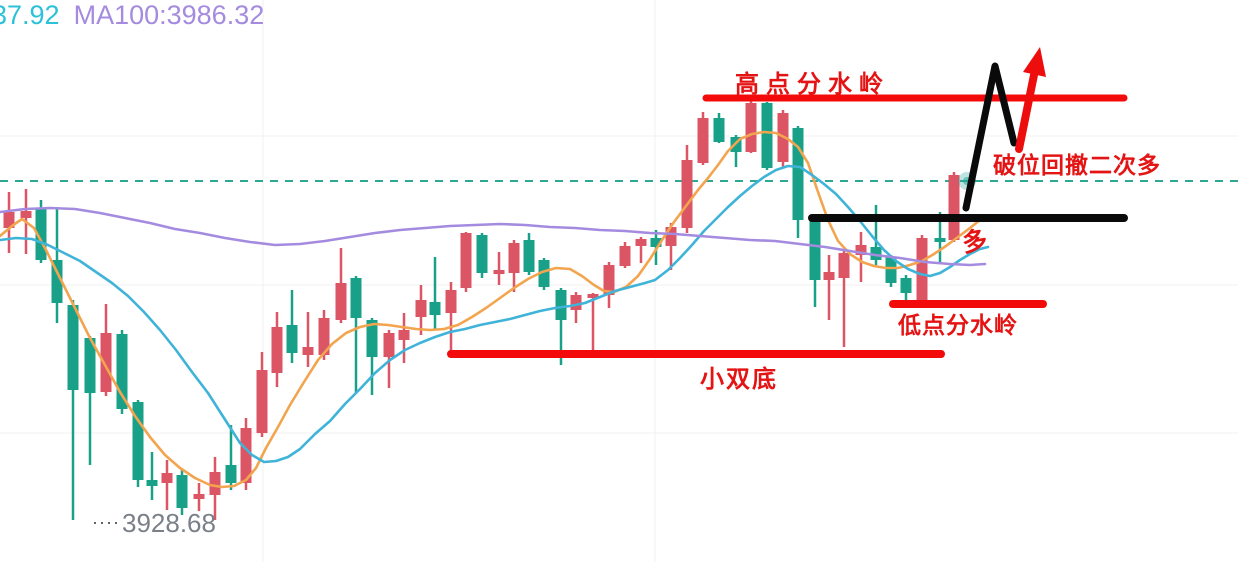 This screenshot has width=1238, height=562. I want to click on up-arrow-shaft, so click(1027, 109).